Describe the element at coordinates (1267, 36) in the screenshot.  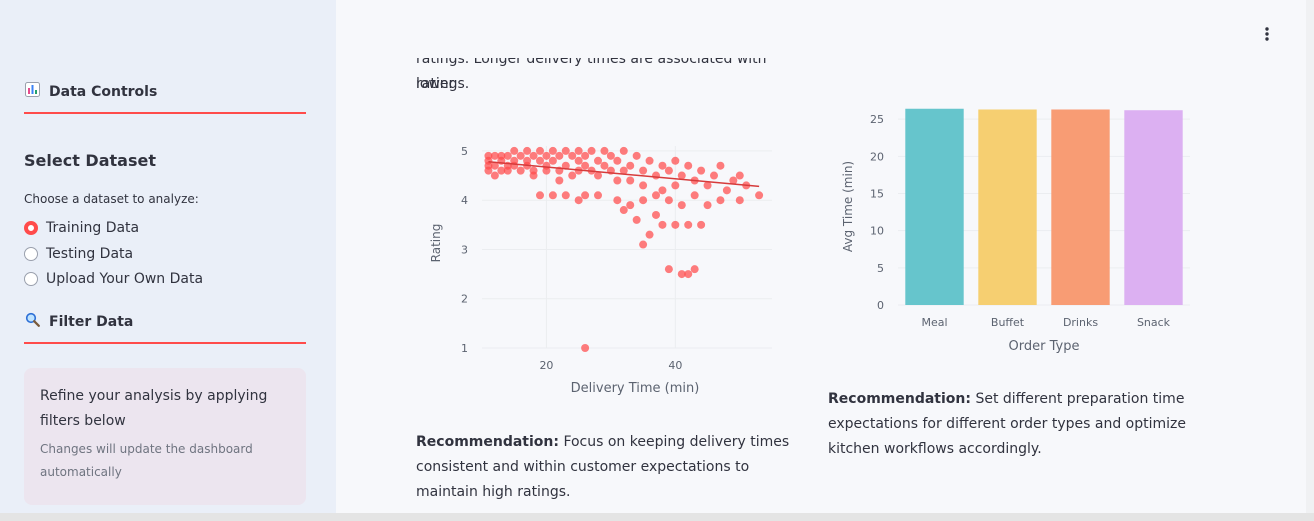
I see `vertical-dots-icon` at that location.